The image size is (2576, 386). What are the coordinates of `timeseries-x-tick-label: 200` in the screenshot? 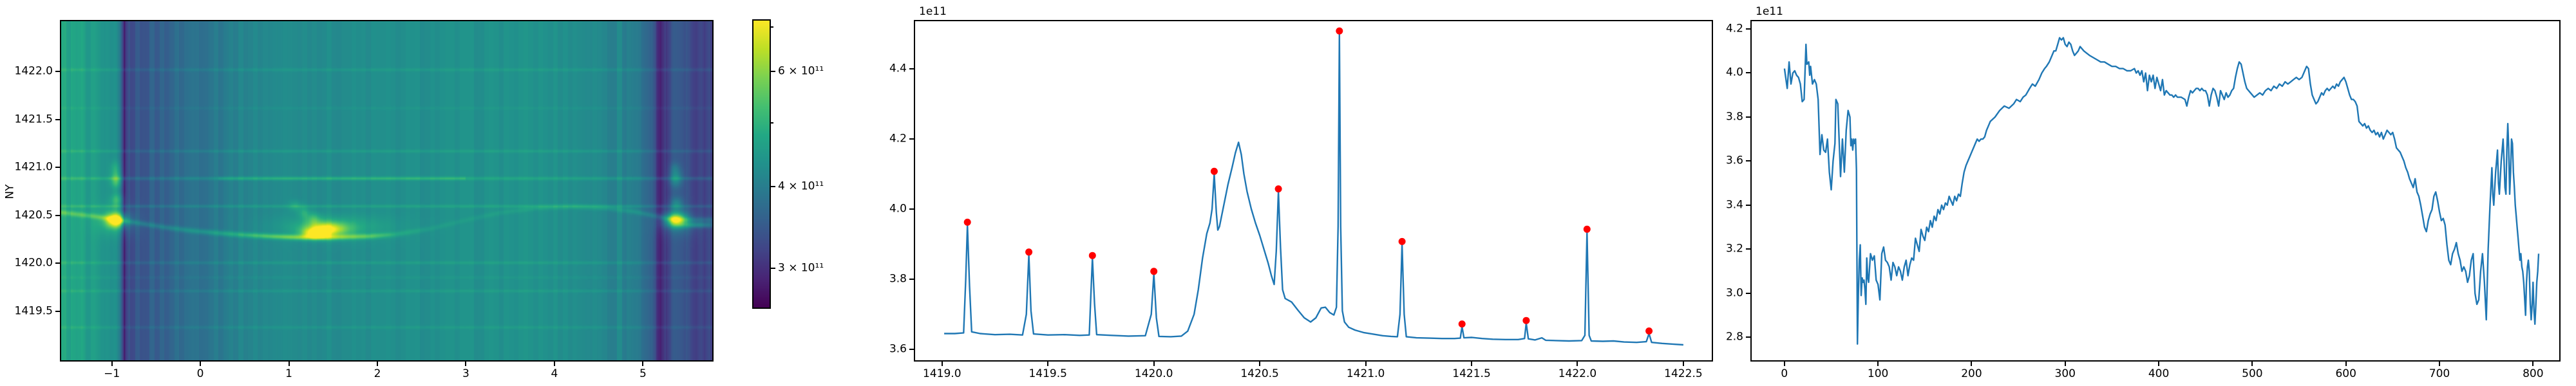 It's located at (1971, 373).